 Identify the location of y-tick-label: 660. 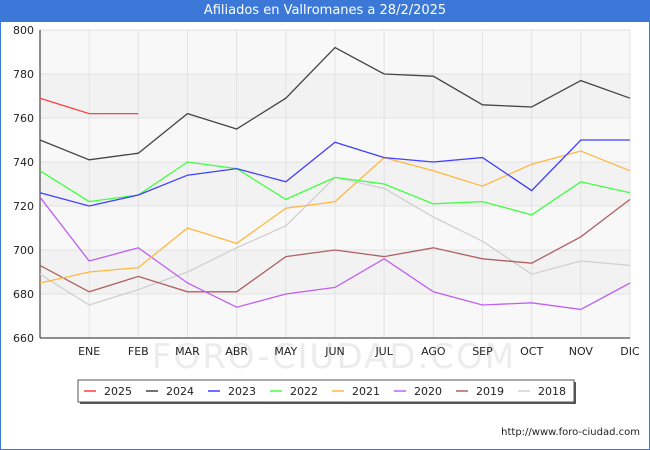
(23, 338).